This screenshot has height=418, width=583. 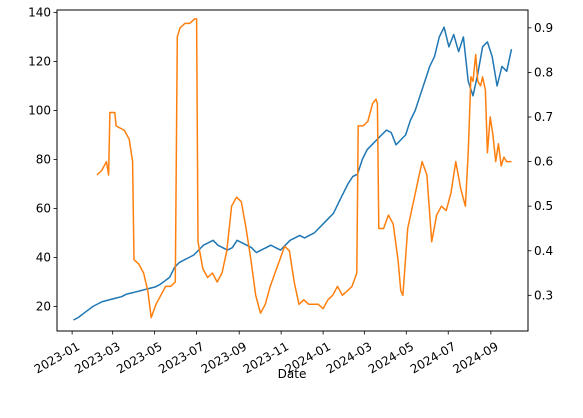 What do you see at coordinates (543, 117) in the screenshot?
I see `y-right-tick-label: 0.7` at bounding box center [543, 117].